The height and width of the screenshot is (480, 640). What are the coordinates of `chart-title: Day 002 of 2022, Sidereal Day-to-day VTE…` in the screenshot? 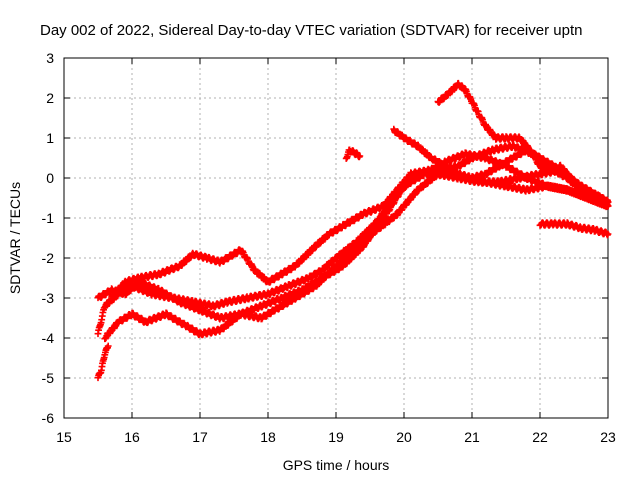 It's located at (311, 30).